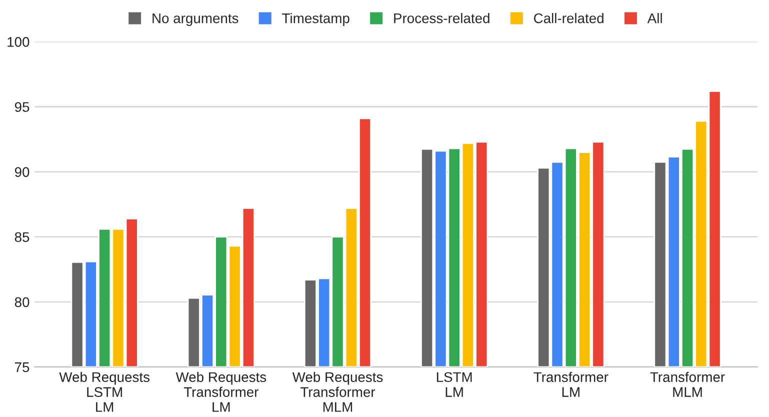 This screenshot has height=417, width=769. Describe the element at coordinates (221, 392) in the screenshot. I see `x-tick-label: Web Requests Transformer LM` at that location.